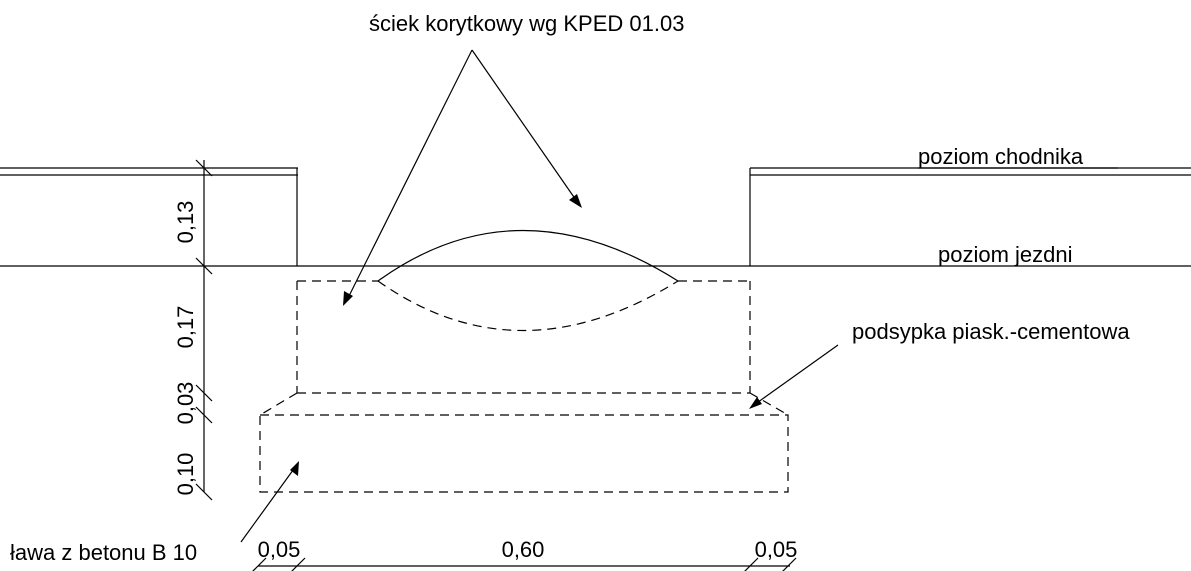  What do you see at coordinates (185, 474) in the screenshot?
I see `dim-label-vertical-4: 0,10` at bounding box center [185, 474].